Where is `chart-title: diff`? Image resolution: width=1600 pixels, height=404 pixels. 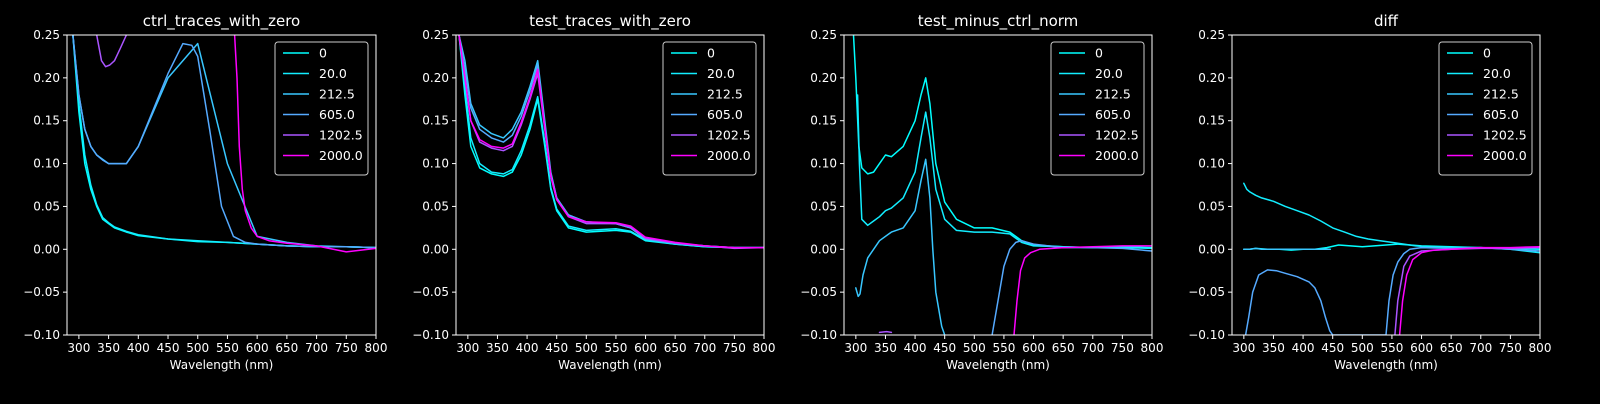 chart-title: diff is located at coordinates (1386, 21).